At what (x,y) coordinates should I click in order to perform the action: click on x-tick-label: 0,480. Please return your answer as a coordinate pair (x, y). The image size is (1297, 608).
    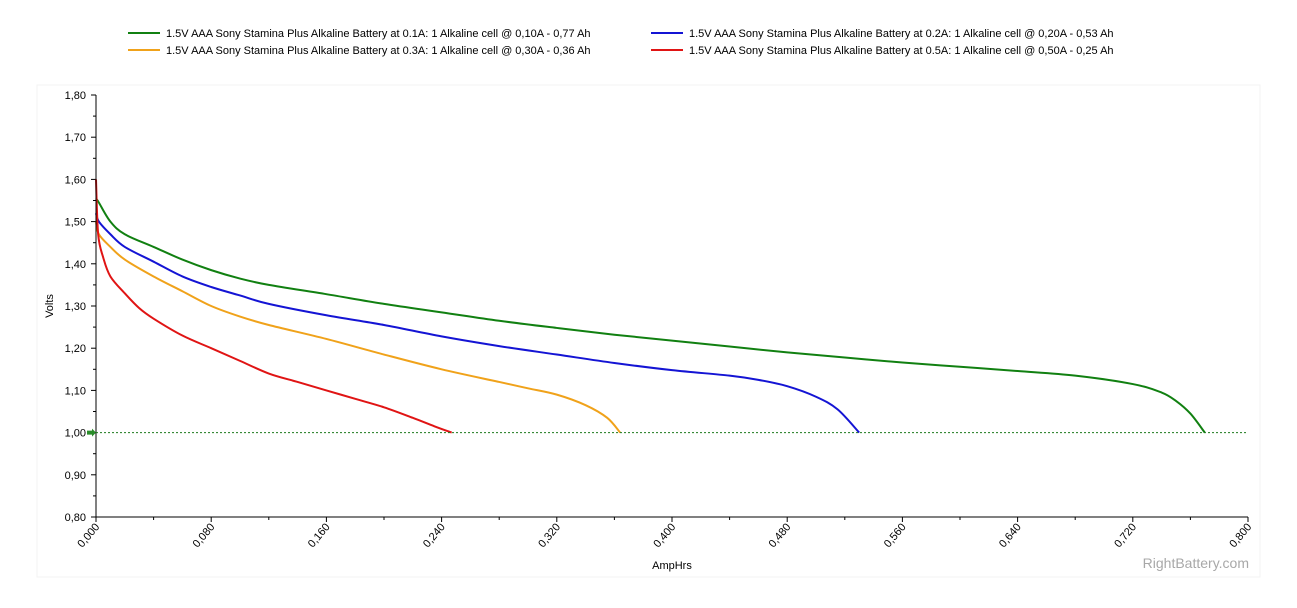
    Looking at the image, I should click on (780, 535).